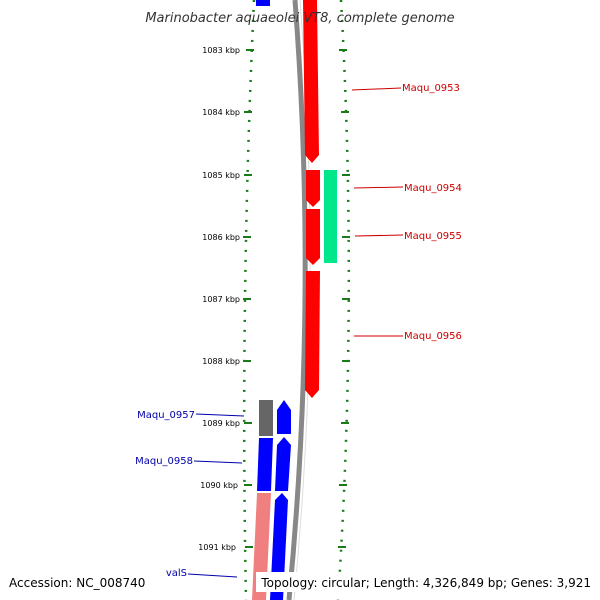  Describe the element at coordinates (221, 112) in the screenshot. I see `tick-label: 1084 kbp` at that location.